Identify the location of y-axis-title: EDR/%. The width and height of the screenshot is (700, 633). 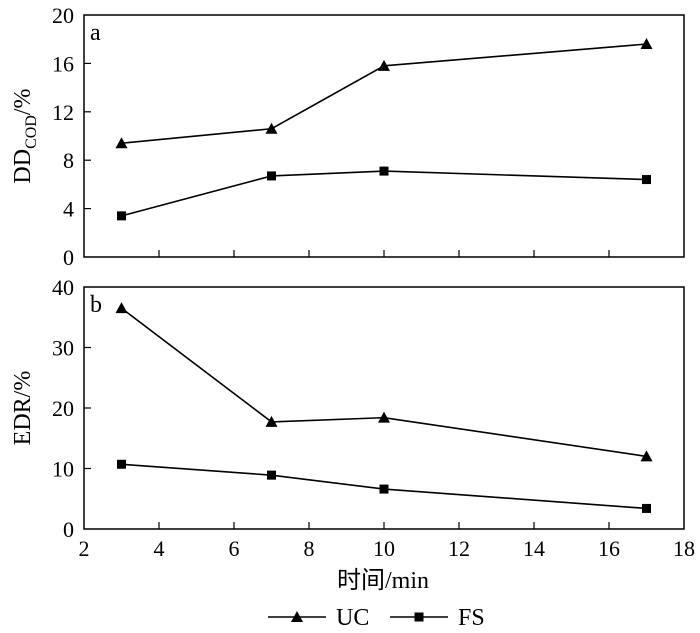
(23, 408).